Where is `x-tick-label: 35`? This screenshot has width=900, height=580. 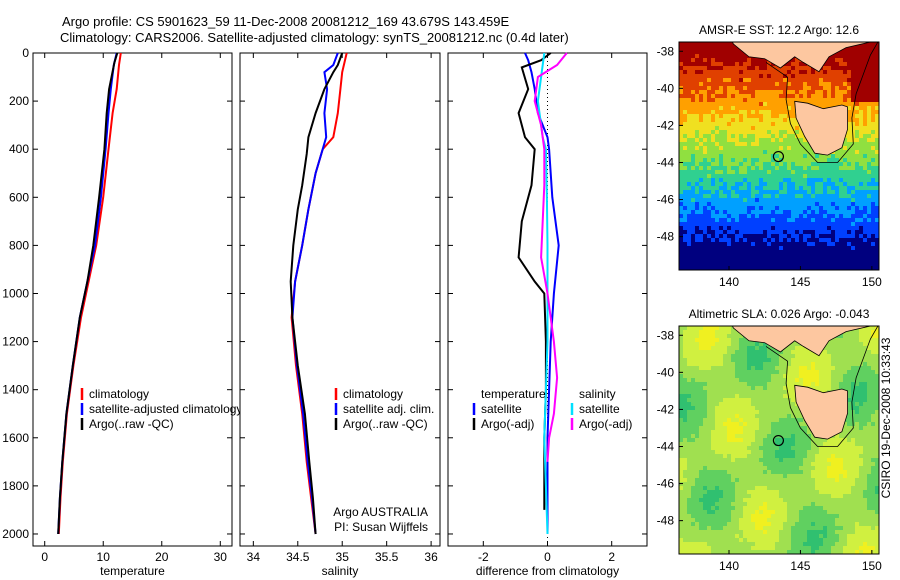
x-tick-label: 35 is located at coordinates (343, 557).